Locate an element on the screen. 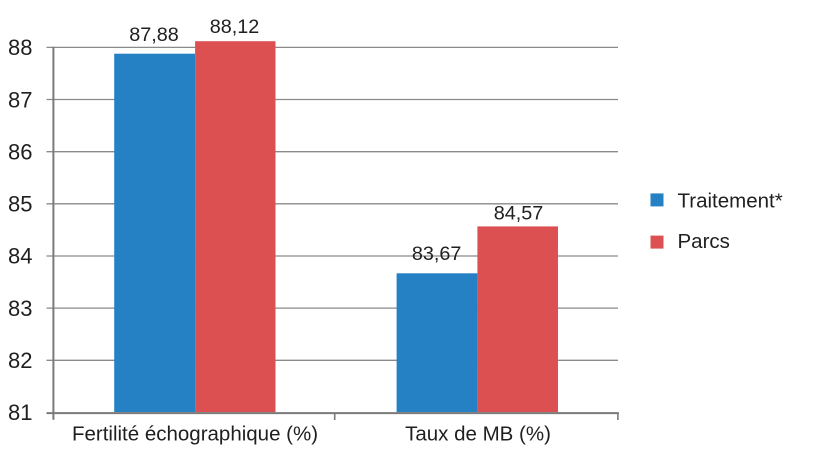 The width and height of the screenshot is (820, 461). svg-text: 84 is located at coordinates (20, 256).